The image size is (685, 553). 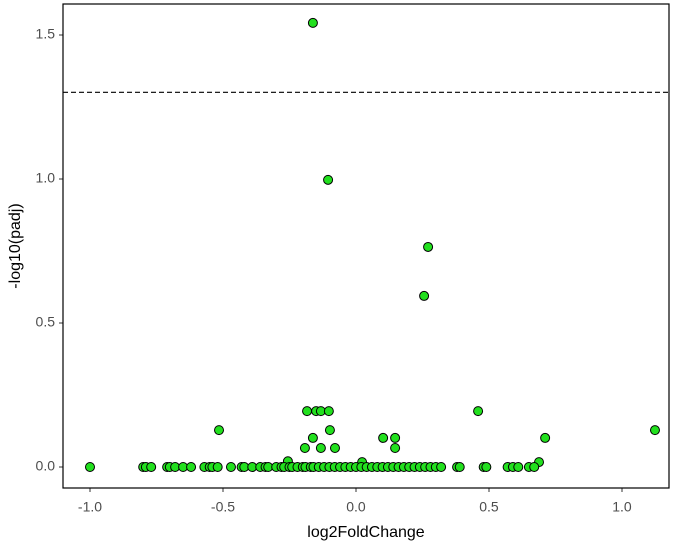 What do you see at coordinates (46, 322) in the screenshot?
I see `y-tick-label: 0.5` at bounding box center [46, 322].